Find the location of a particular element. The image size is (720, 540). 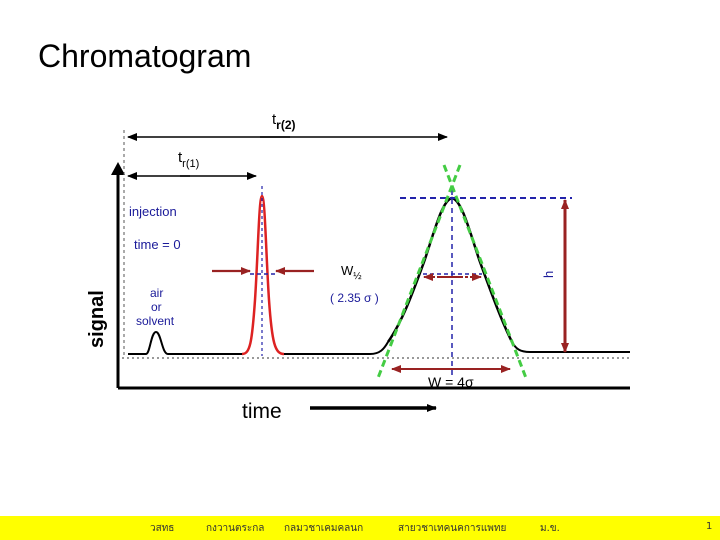

air-label: air is located at coordinates (156, 293).